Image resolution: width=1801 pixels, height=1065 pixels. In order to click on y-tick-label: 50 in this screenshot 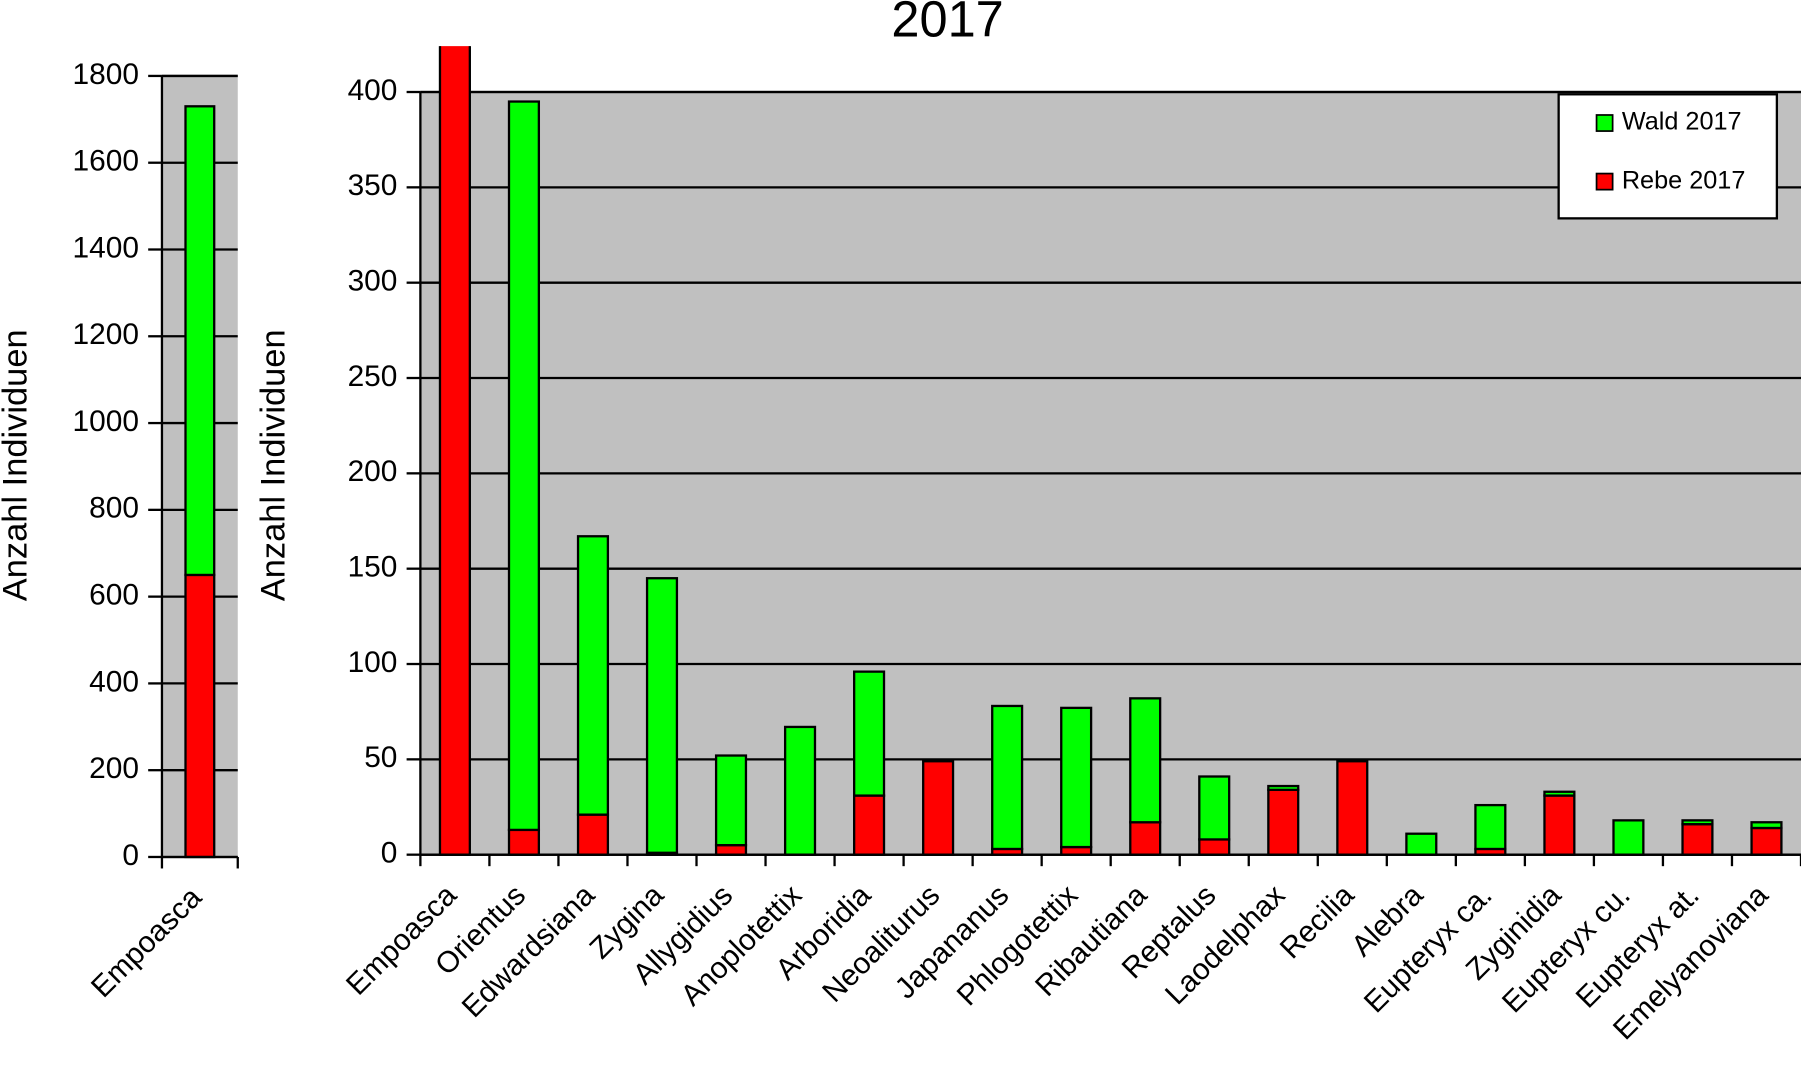, I will do `click(380, 757)`.